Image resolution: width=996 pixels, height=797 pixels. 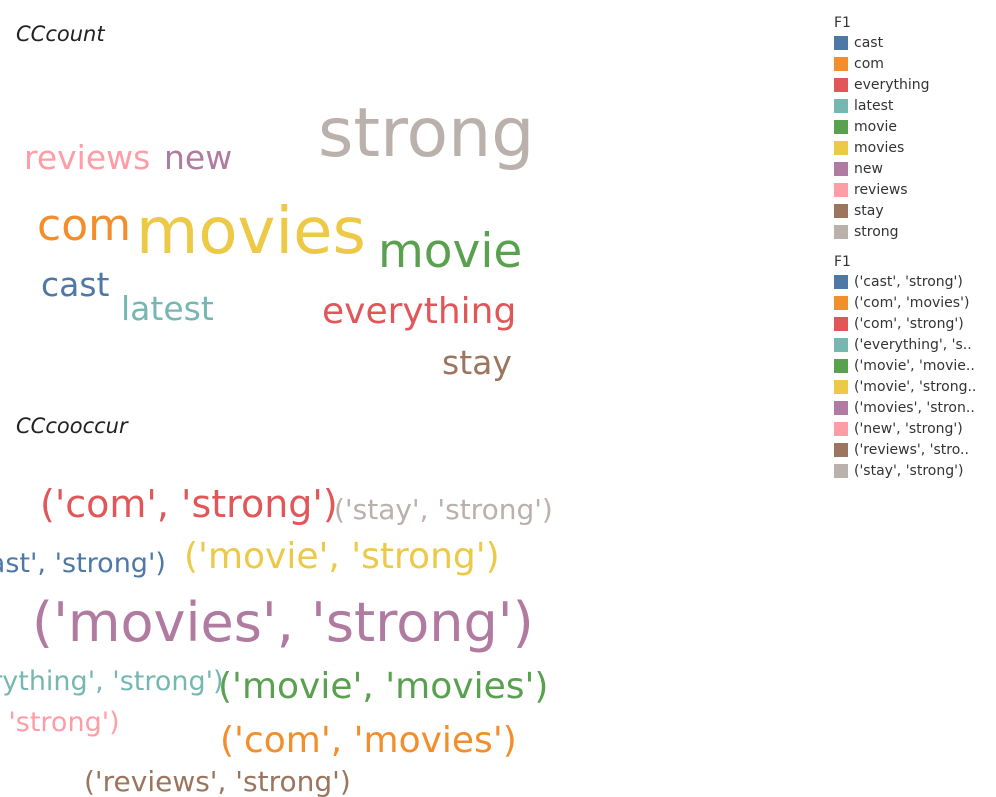 I want to click on word-cloud-word: movie, so click(x=450, y=251).